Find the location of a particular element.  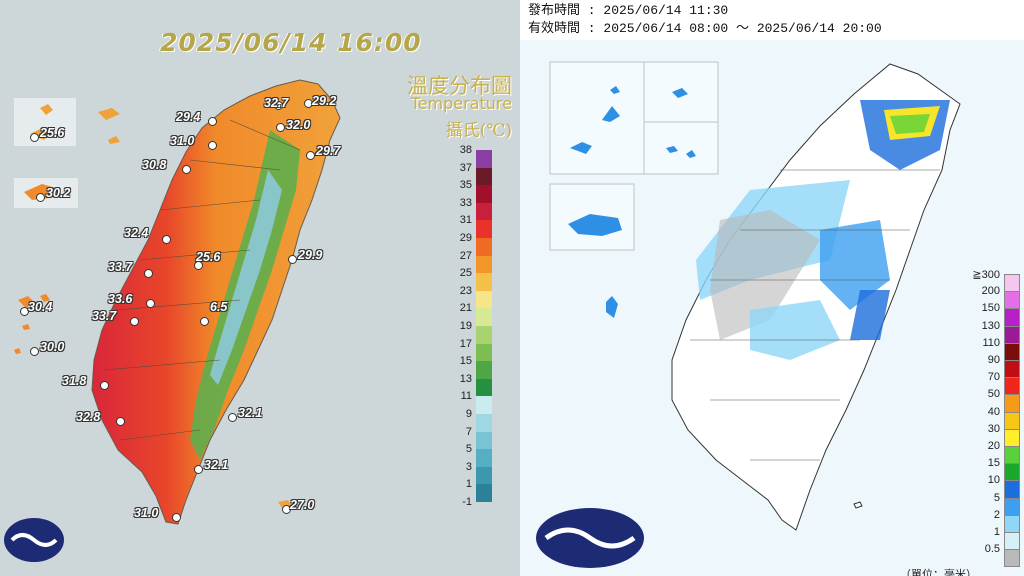

matsu-islands is located at coordinates (41, 122).